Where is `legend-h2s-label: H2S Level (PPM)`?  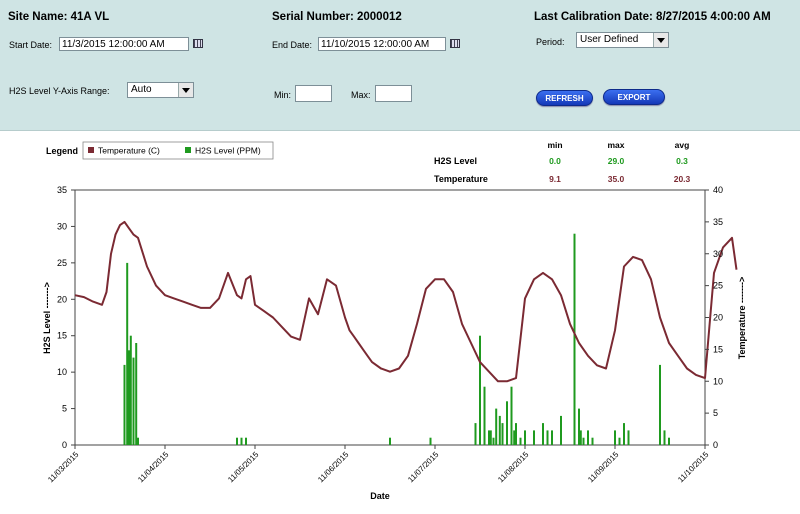
legend-h2s-label: H2S Level (PPM) is located at coordinates (228, 151).